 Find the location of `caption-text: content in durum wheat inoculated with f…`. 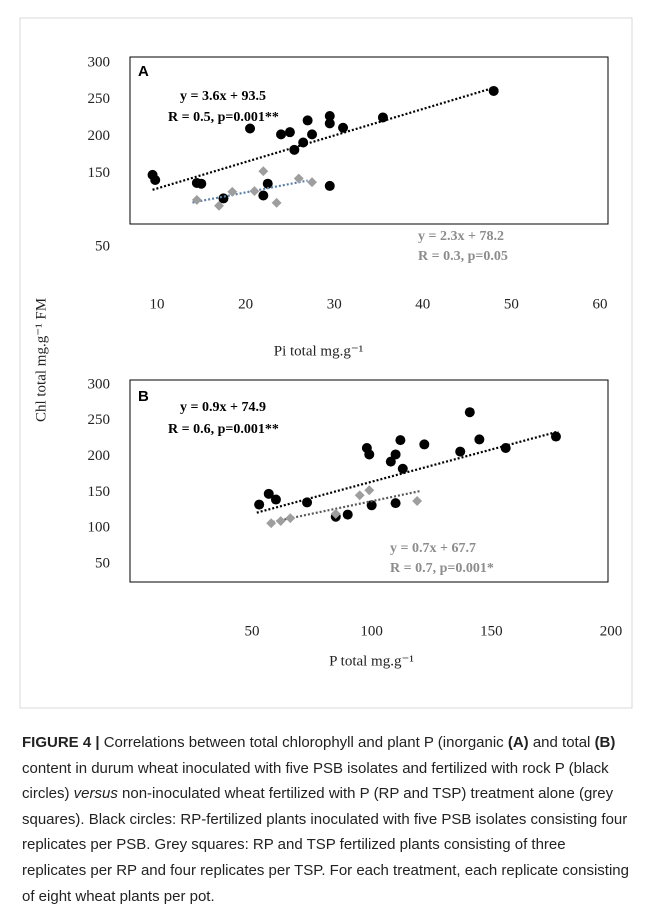

caption-text: content in durum wheat inoculated with f… is located at coordinates (315, 781).